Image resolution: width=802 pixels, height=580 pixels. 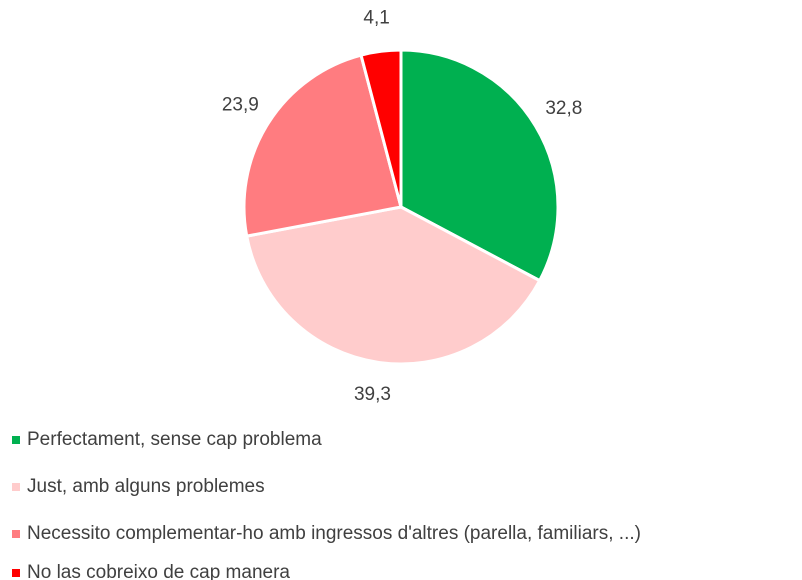 What do you see at coordinates (174, 439) in the screenshot?
I see `legend-label: Perfectament, sense cap problema` at bounding box center [174, 439].